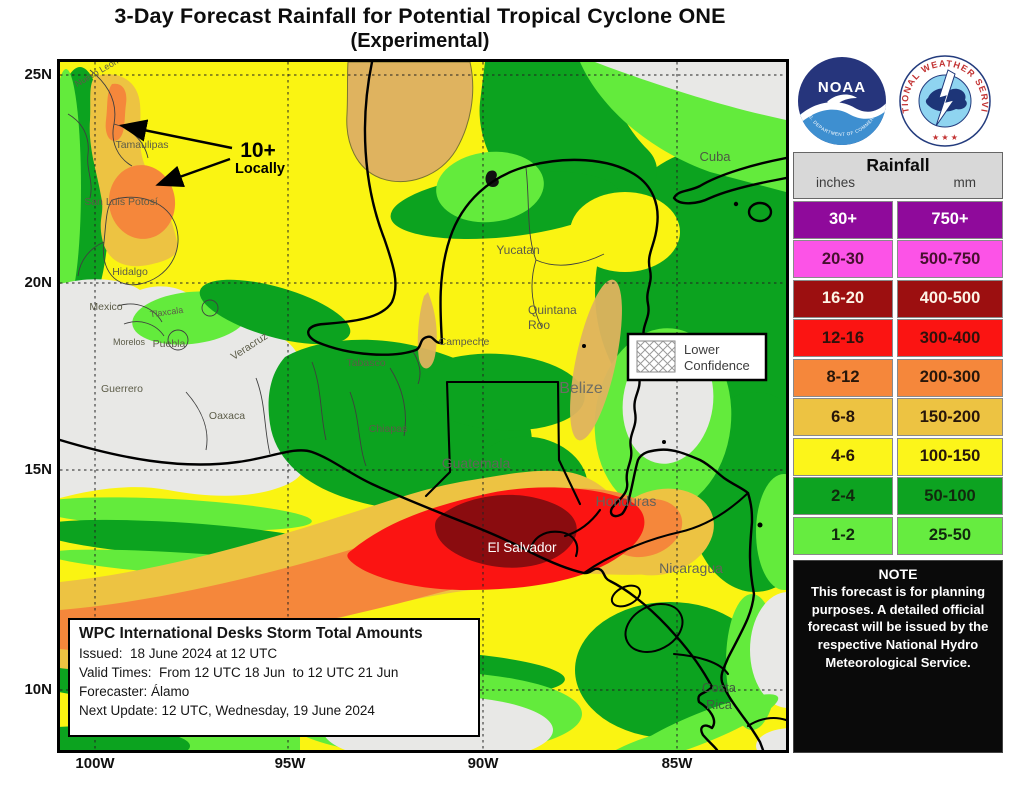  I want to click on legend-row: 2-4 50-100, so click(898, 496).